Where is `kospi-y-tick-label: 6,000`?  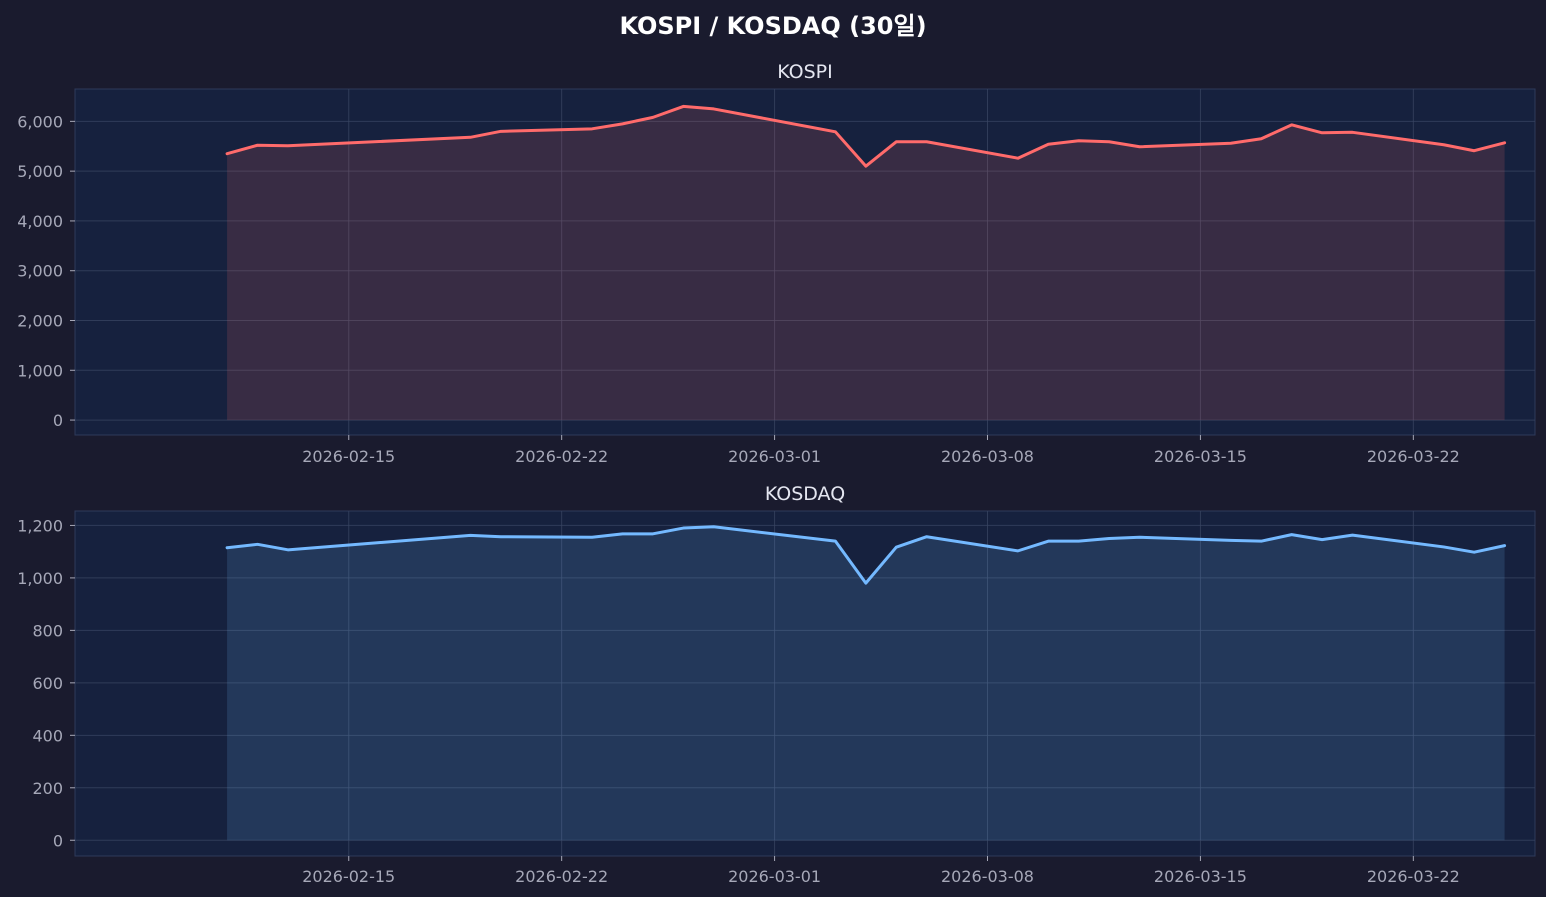 kospi-y-tick-label: 6,000 is located at coordinates (40, 121).